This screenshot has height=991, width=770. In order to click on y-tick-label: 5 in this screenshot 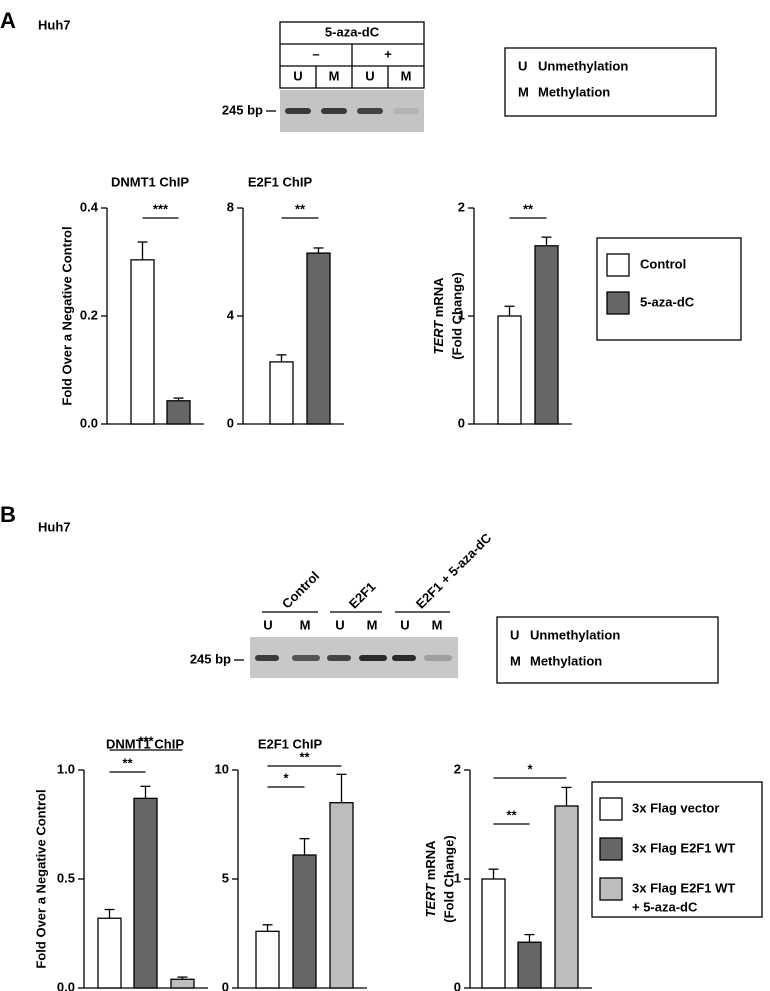, I will do `click(225, 877)`.